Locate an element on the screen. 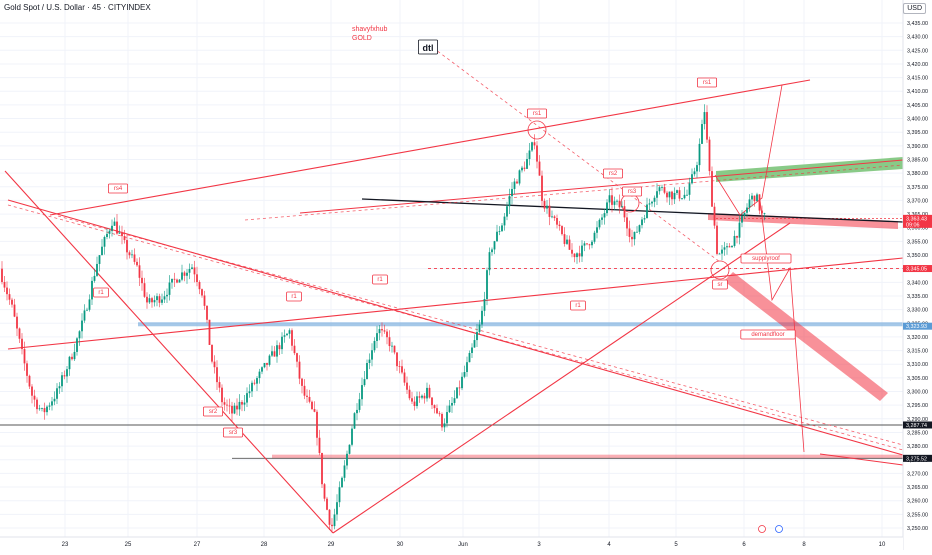 Image resolution: width=932 pixels, height=555 pixels. annotation-label: shavyfxhub is located at coordinates (370, 29).